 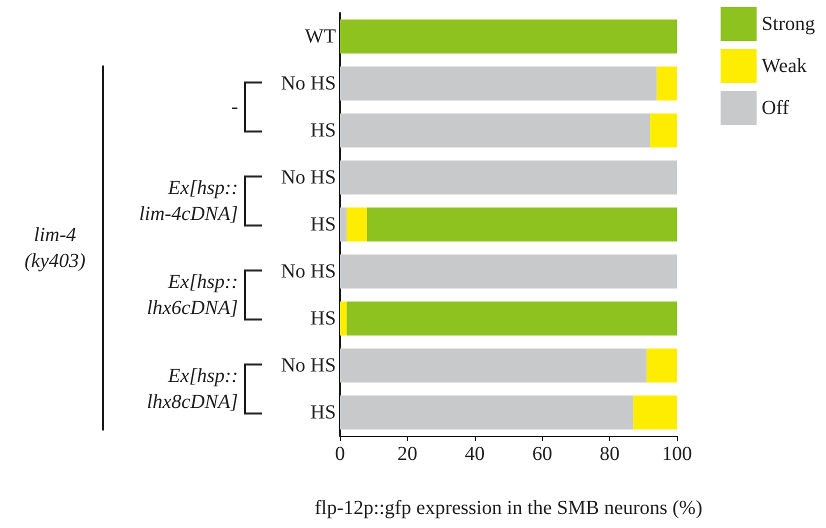 I want to click on text: Ex[hsp:: lhx8cDNA], so click(x=192, y=389).